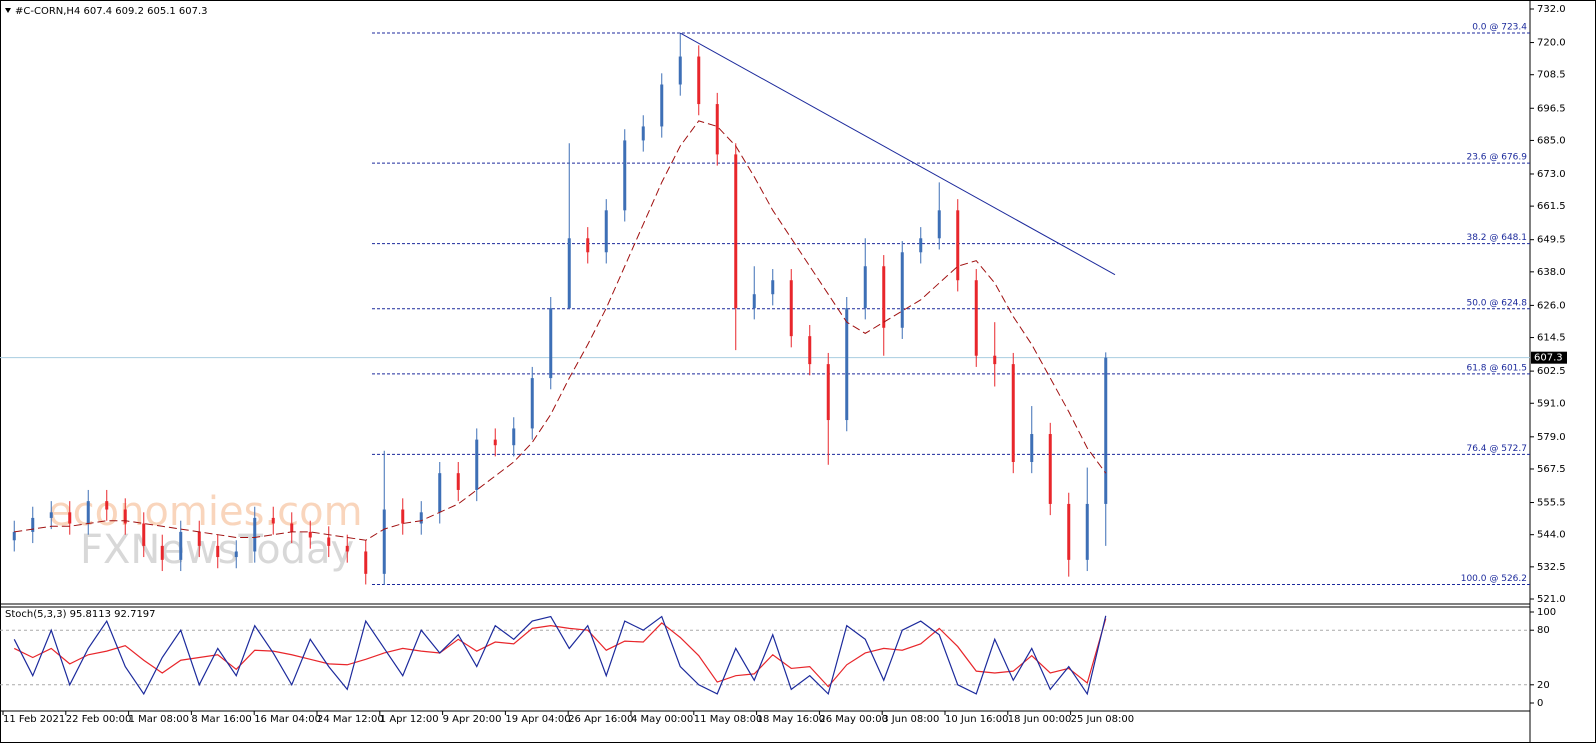 Image resolution: width=1596 pixels, height=743 pixels. Describe the element at coordinates (1551, 272) in the screenshot. I see `y-tick-label: 638.0` at that location.